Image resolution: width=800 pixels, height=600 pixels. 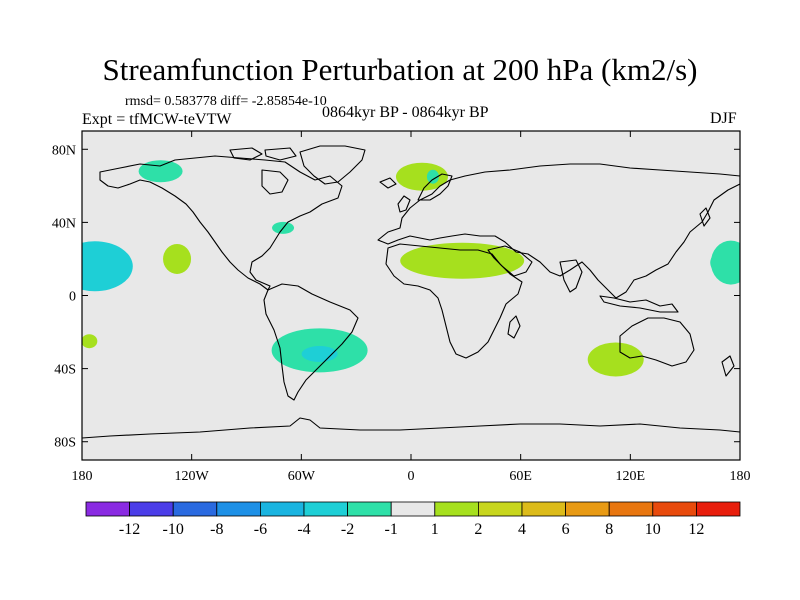 I want to click on colorbar-label: -12, so click(x=129, y=529).